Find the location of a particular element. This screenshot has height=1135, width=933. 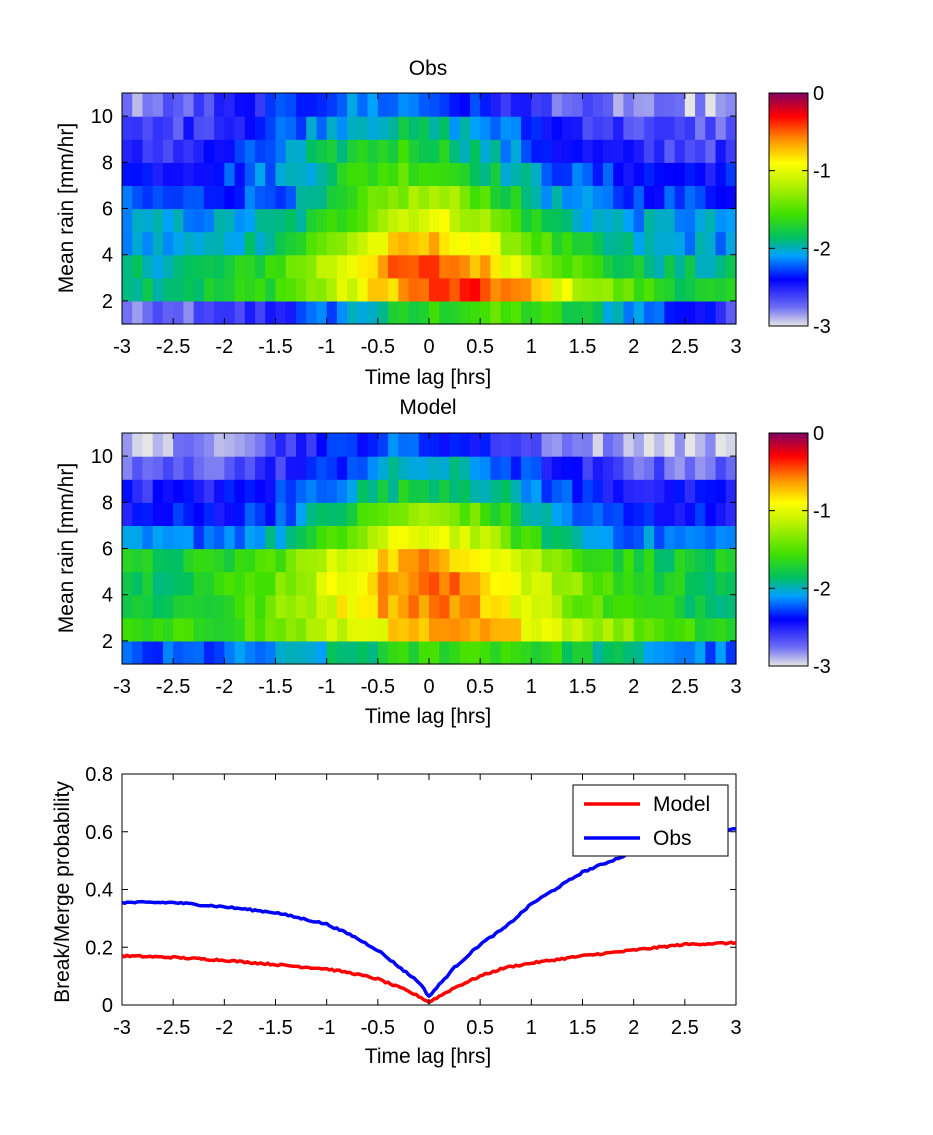

x-axis-label: Time lag [hrs] is located at coordinates (428, 1056).